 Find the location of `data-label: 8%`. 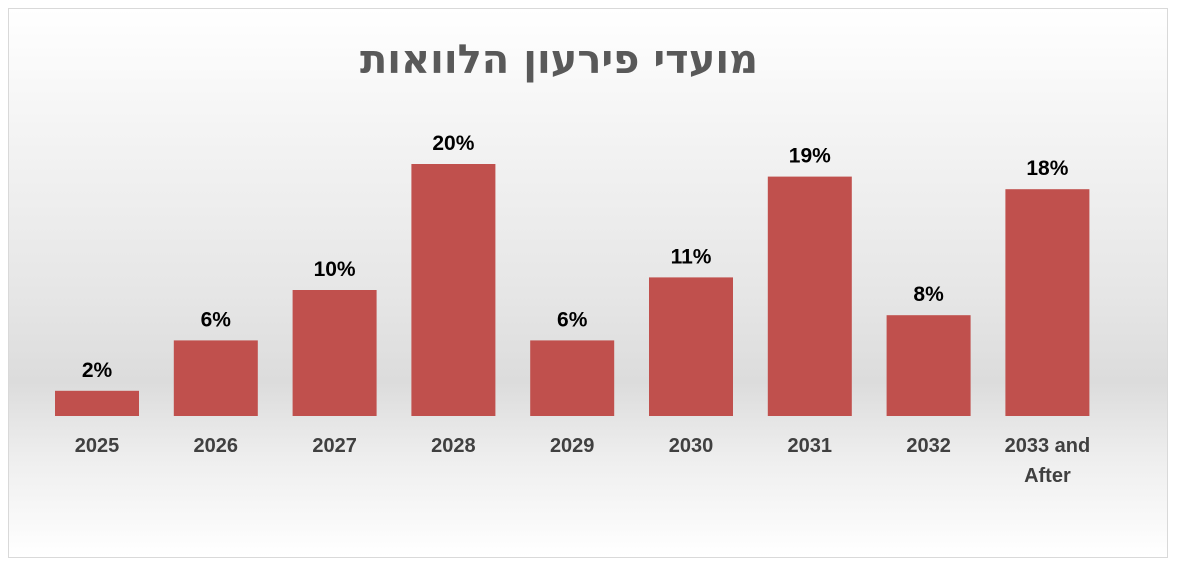

data-label: 8% is located at coordinates (928, 294).